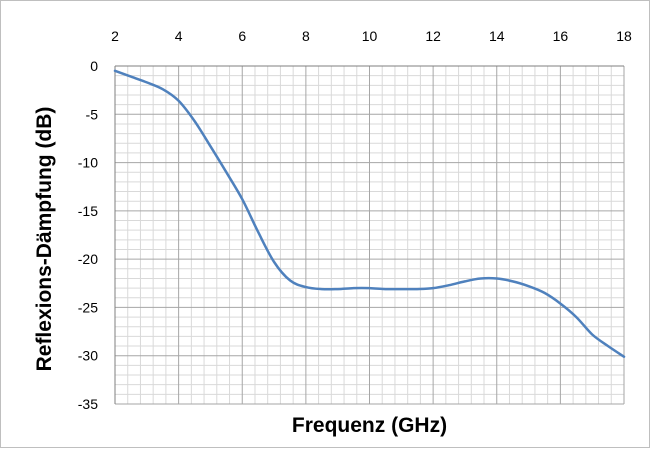  I want to click on x-tick-labels: 2 4 6 8 10 12 14 16 18, so click(371, 36).